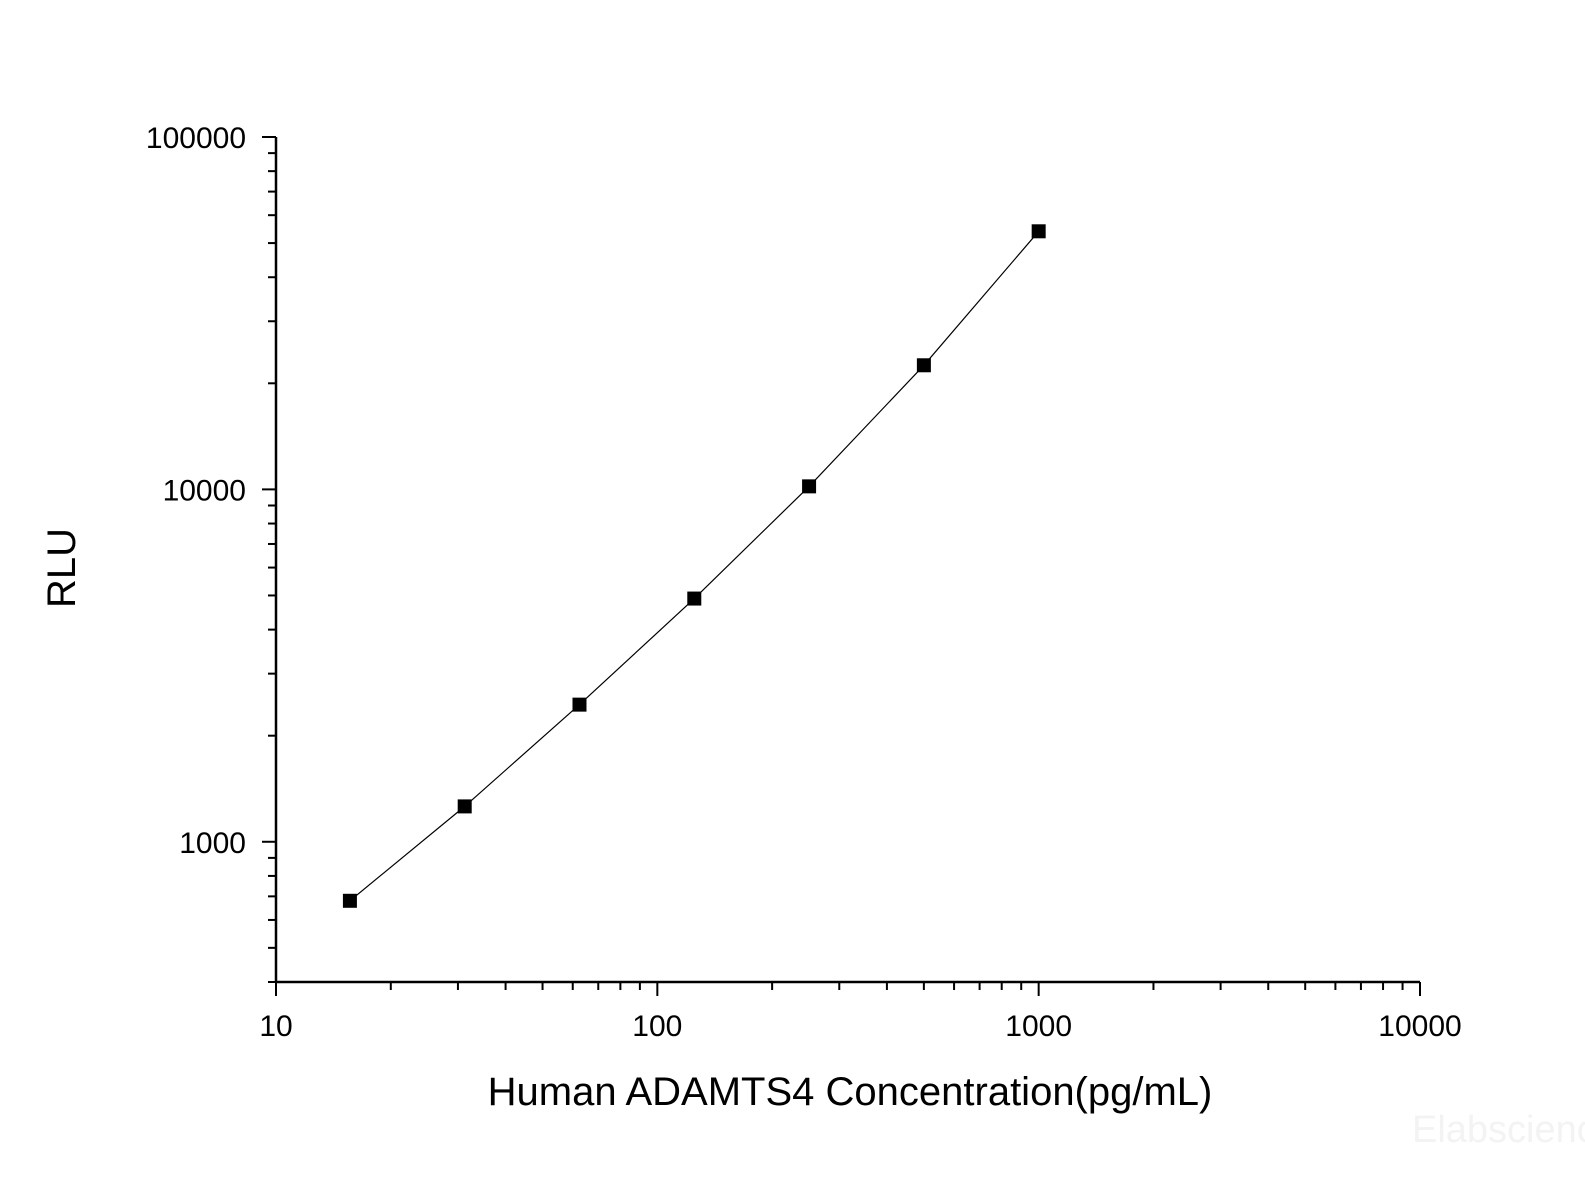  What do you see at coordinates (657, 1026) in the screenshot?
I see `x-tick-label: 100` at bounding box center [657, 1026].